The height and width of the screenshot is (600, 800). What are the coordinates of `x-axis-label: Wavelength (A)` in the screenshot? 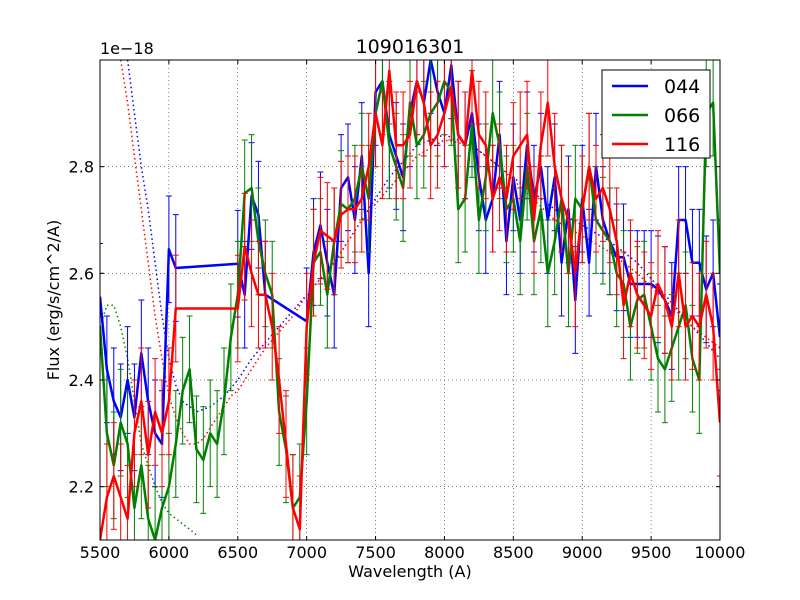 It's located at (409, 571).